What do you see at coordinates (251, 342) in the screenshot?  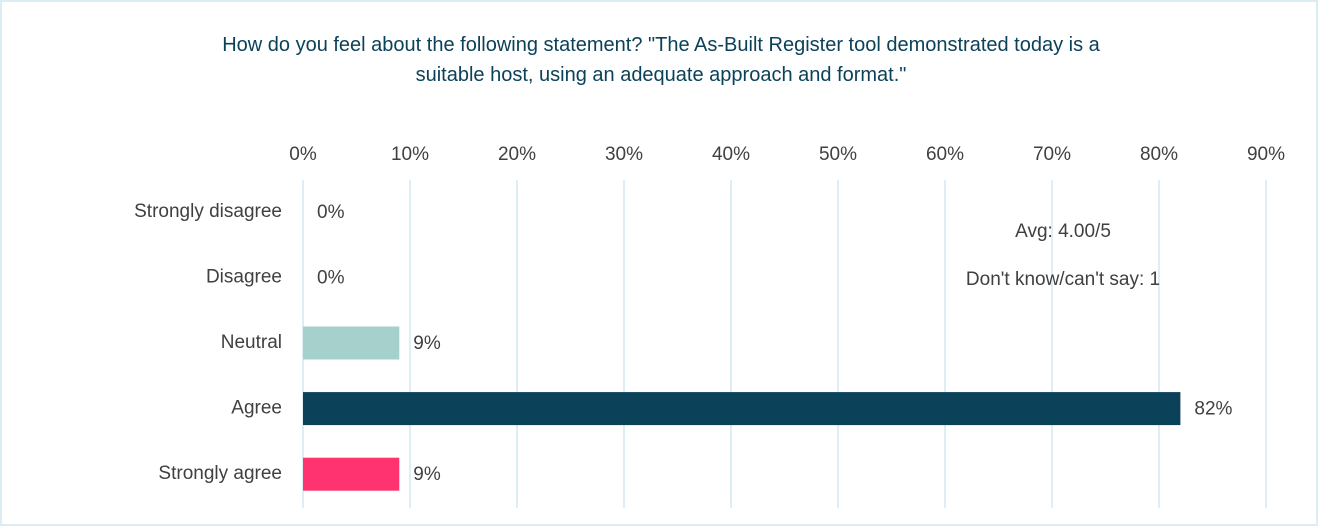 I see `y-tick-label: Neutral` at bounding box center [251, 342].